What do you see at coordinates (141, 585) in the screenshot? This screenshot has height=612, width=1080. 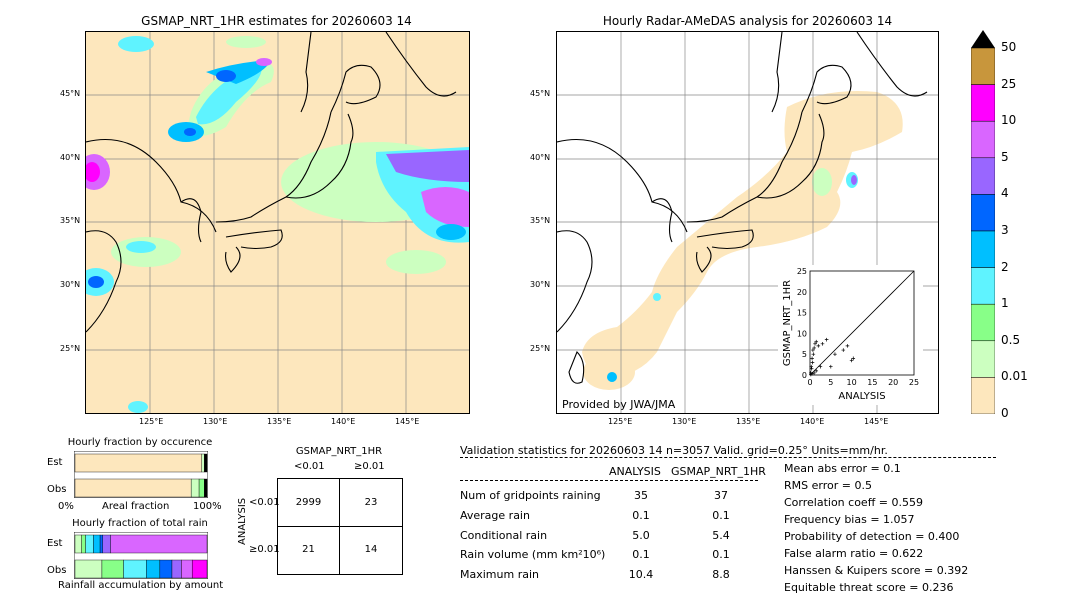 I see `total-rain-xlabel: Rainfall accumulation by amount` at bounding box center [141, 585].